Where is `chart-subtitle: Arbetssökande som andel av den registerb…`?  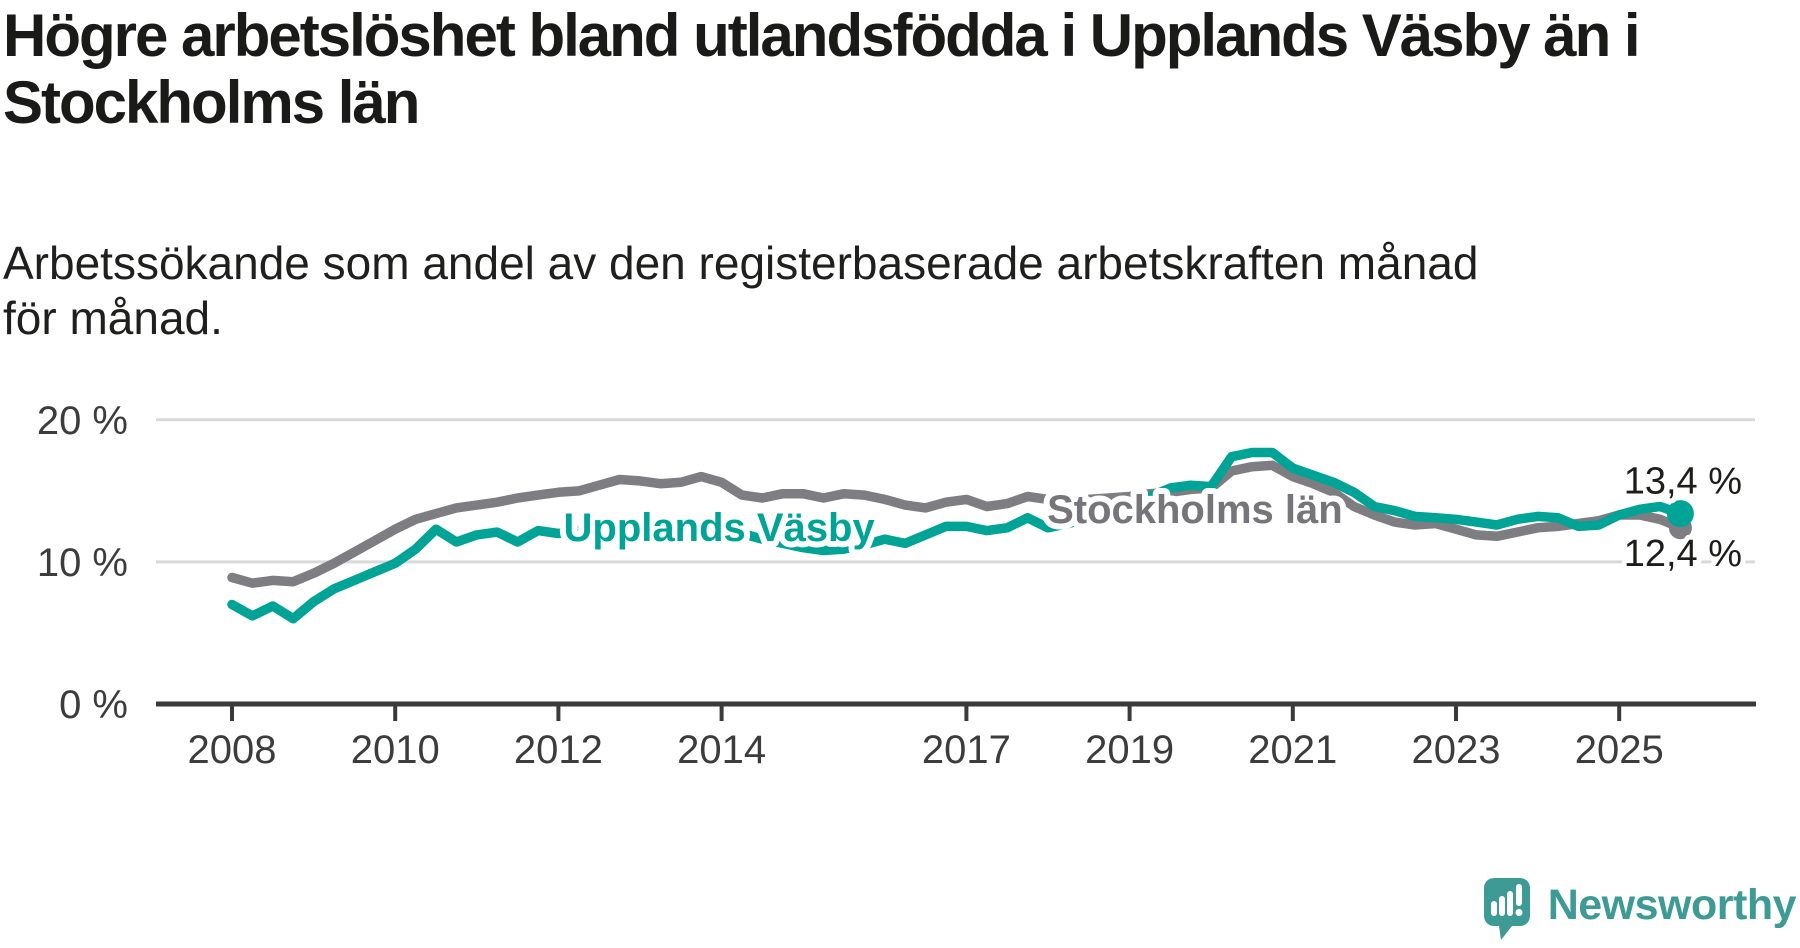 chart-subtitle: Arbetssökande som andel av den registerb… is located at coordinates (741, 291).